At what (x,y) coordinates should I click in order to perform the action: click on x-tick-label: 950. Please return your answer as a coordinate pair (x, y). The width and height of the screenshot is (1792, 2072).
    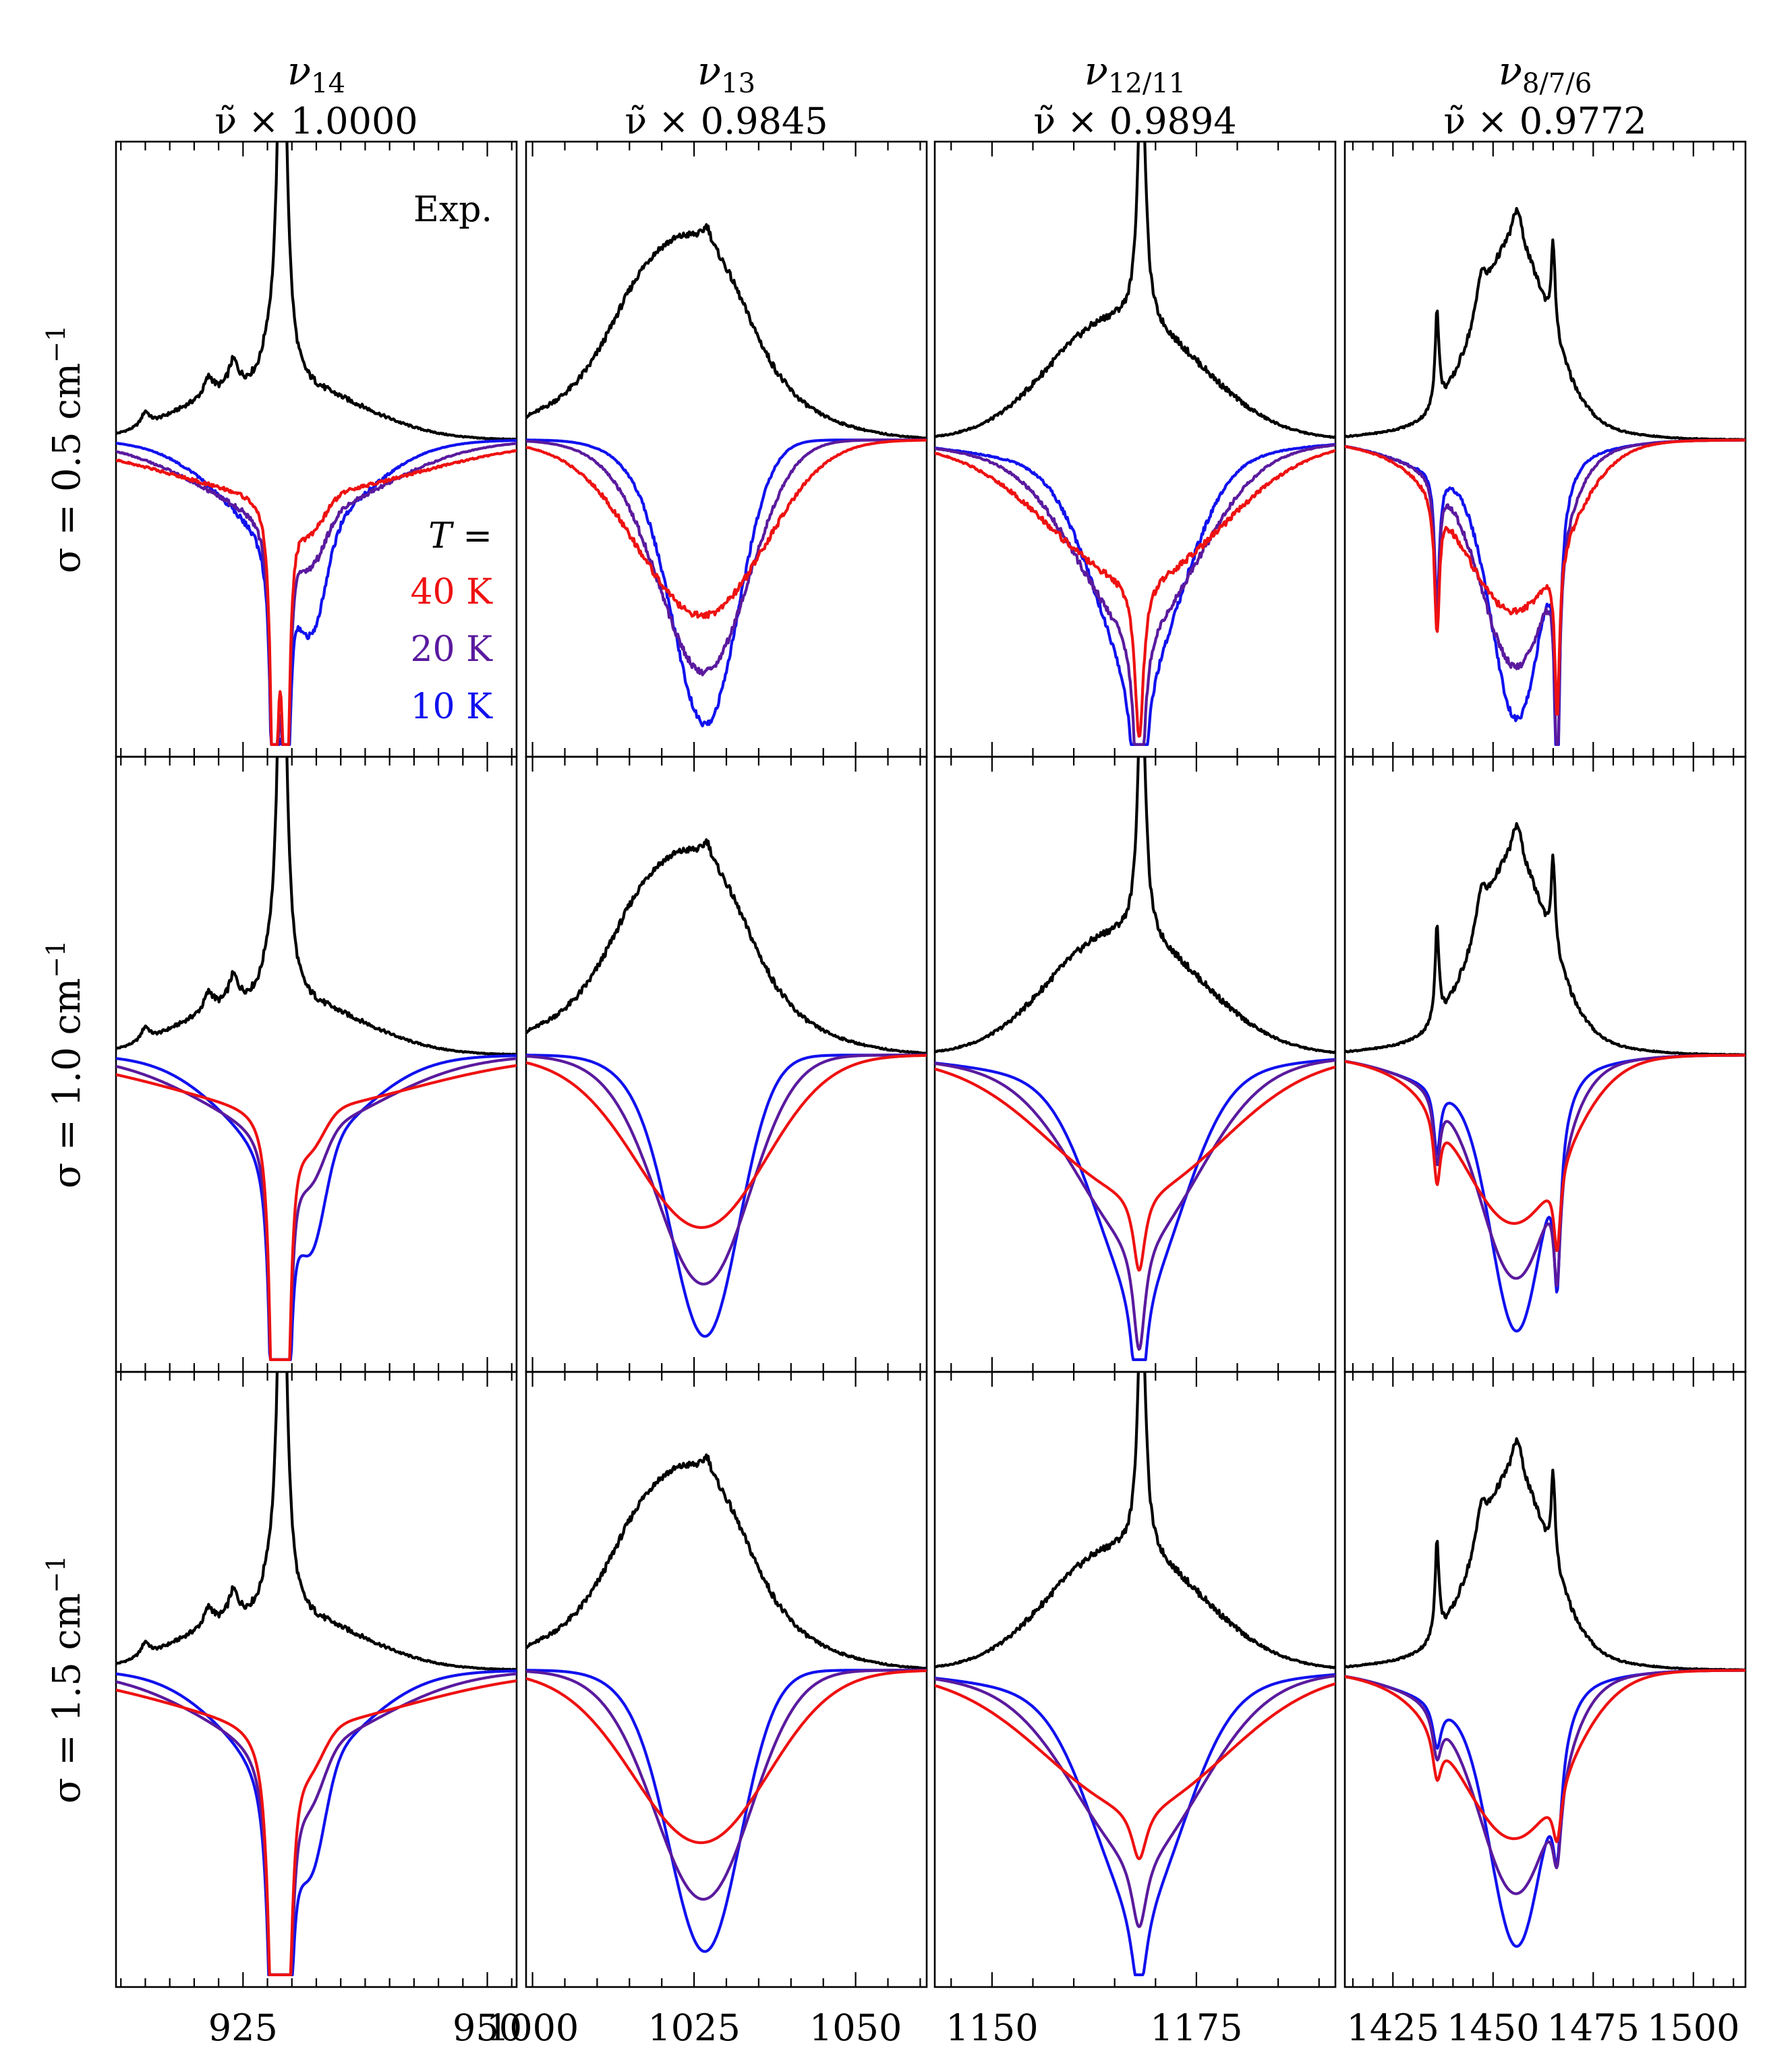
    Looking at the image, I should click on (487, 2028).